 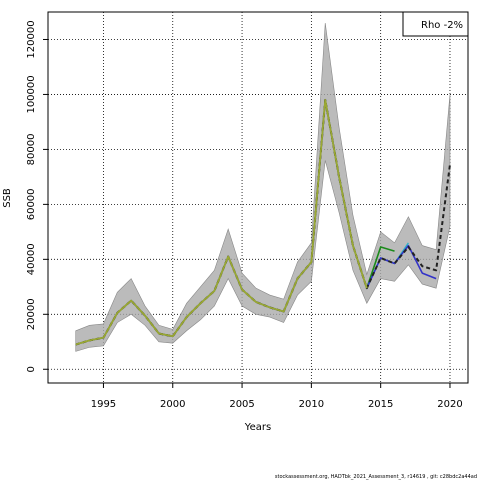 What do you see at coordinates (31, 150) in the screenshot?
I see `y-tick-label: 80000` at bounding box center [31, 150].